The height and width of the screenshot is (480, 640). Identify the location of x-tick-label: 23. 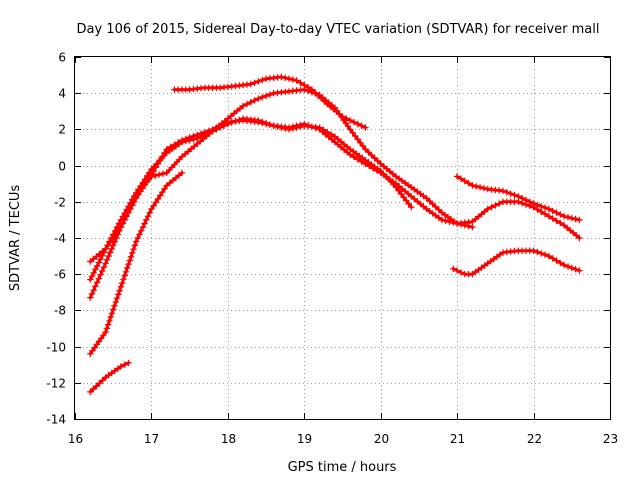
(610, 439).